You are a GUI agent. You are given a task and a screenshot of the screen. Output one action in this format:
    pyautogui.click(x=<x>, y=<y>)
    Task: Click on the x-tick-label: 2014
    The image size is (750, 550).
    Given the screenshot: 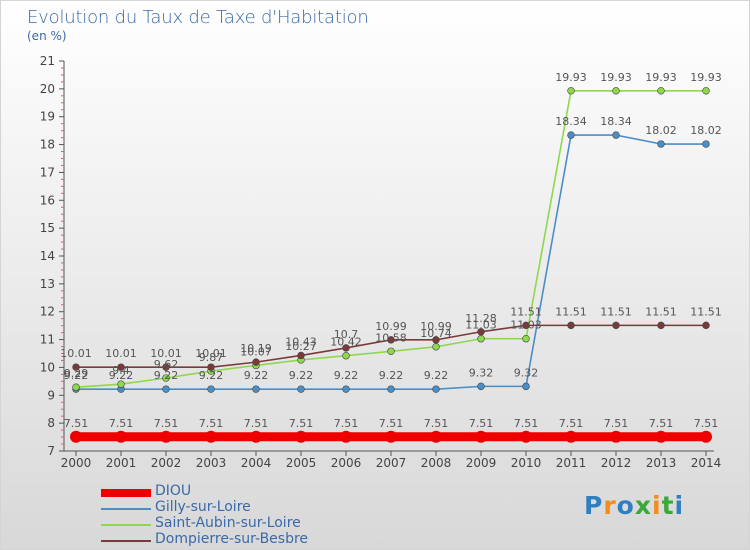 What is the action you would take?
    pyautogui.click(x=706, y=463)
    